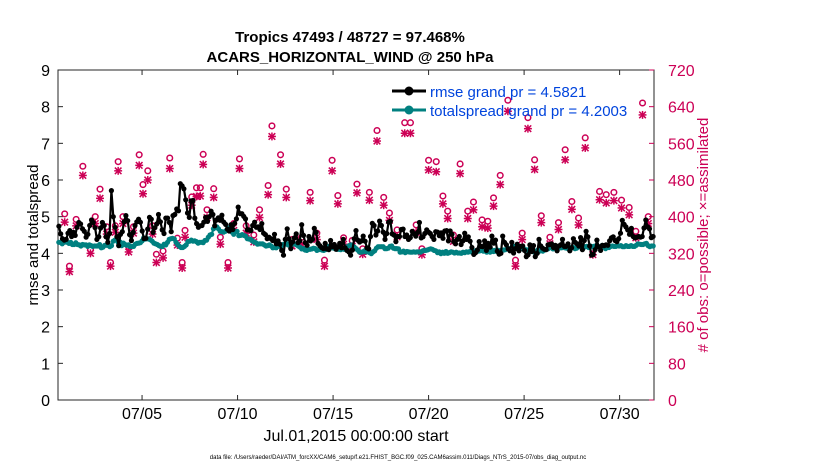 The height and width of the screenshot is (470, 830). What do you see at coordinates (45, 364) in the screenshot?
I see `left-tick-label: 1` at bounding box center [45, 364].